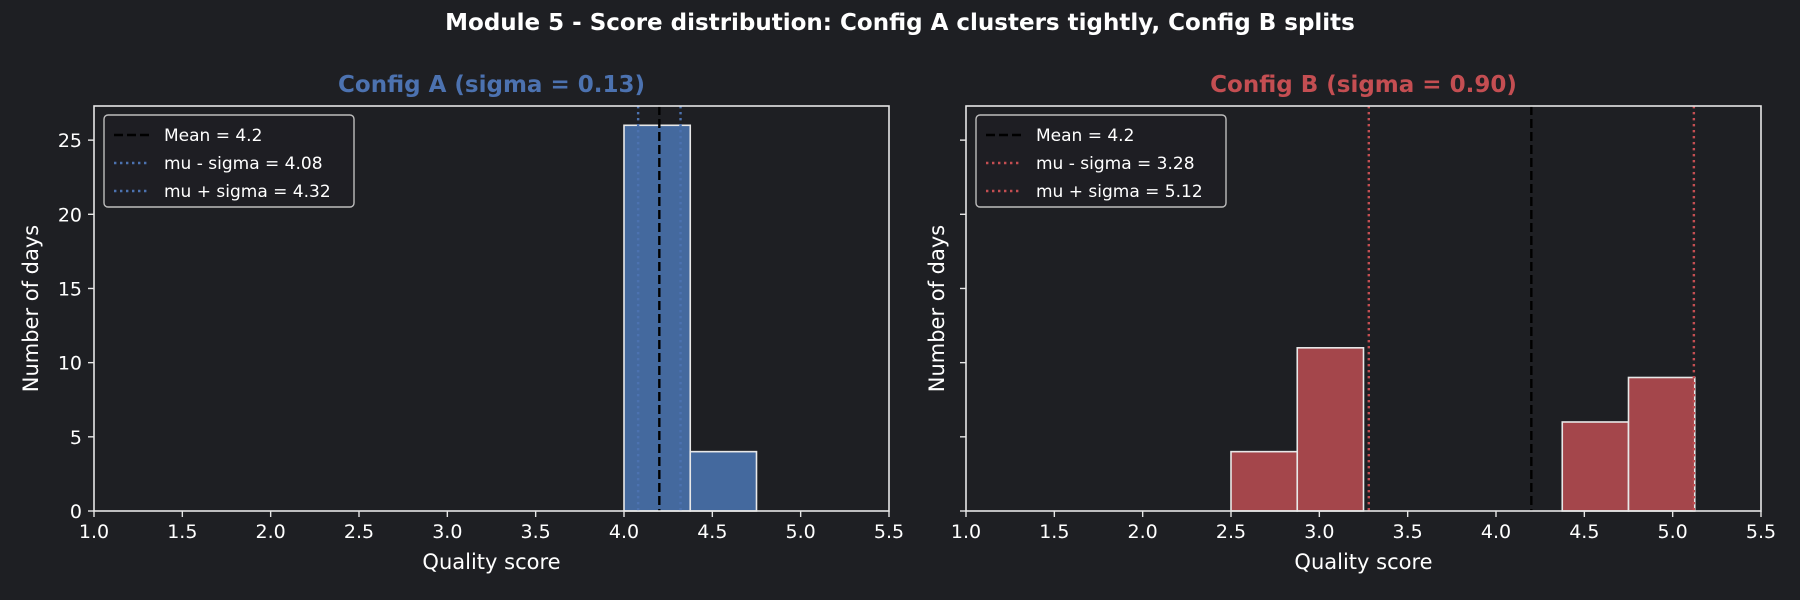 This screenshot has width=1800, height=600. What do you see at coordinates (70, 364) in the screenshot?
I see `y-tick-label: 10` at bounding box center [70, 364].